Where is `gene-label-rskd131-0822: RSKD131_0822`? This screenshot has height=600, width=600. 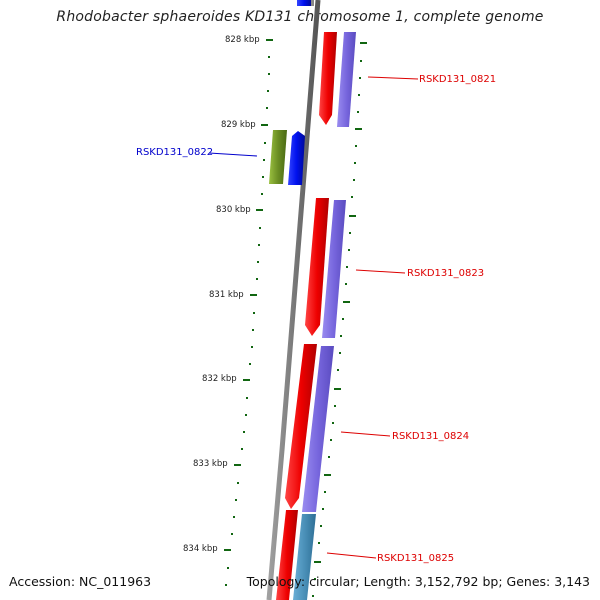 gene-label-rskd131-0822: RSKD131_0822 is located at coordinates (174, 152).